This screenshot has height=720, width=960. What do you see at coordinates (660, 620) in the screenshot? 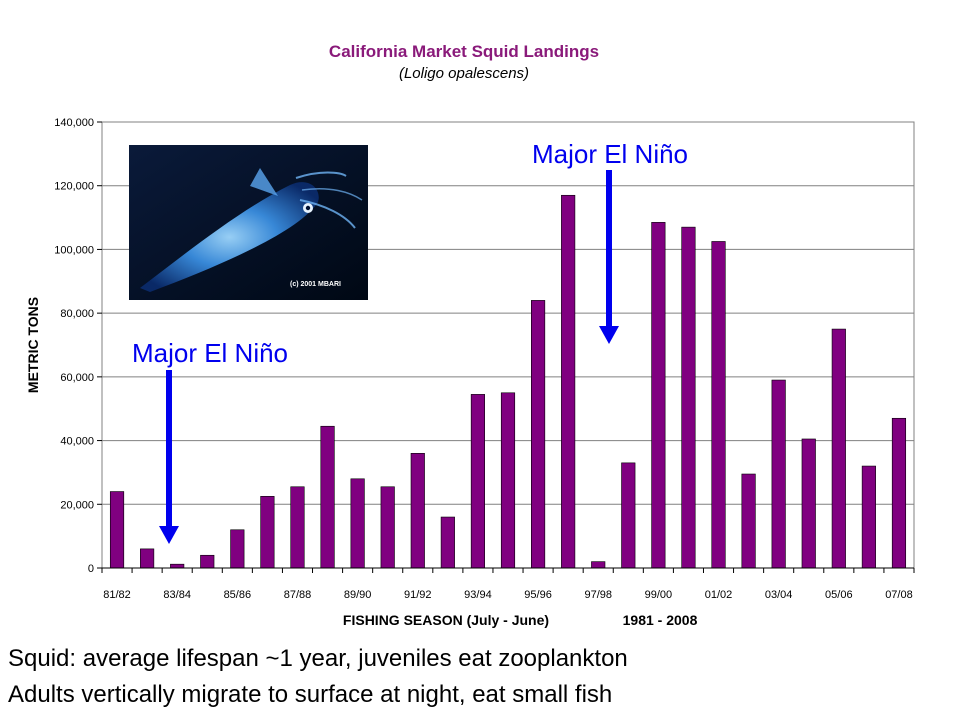
I see `x-axis-range: 1981 - 2008` at bounding box center [660, 620].